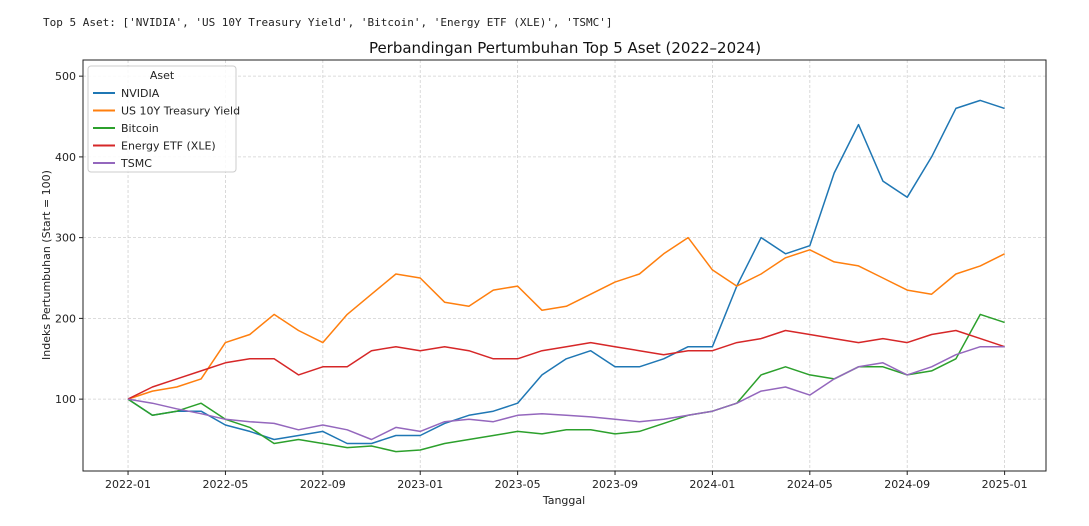  I want to click on x-tick-label: 2024-01, so click(712, 484).